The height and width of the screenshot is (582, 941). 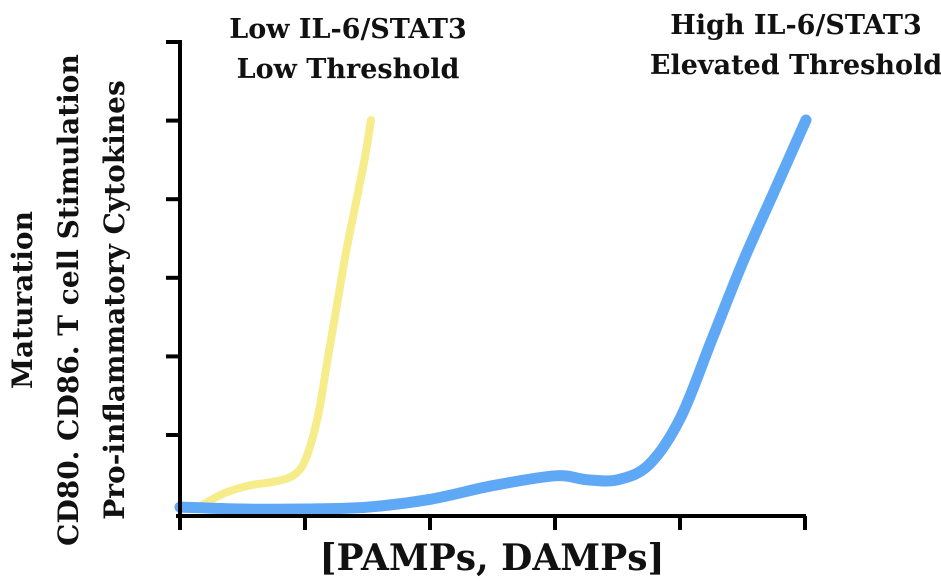 I want to click on y-axis-label-3: Pro-inflammatory Cytokines, so click(x=114, y=300).